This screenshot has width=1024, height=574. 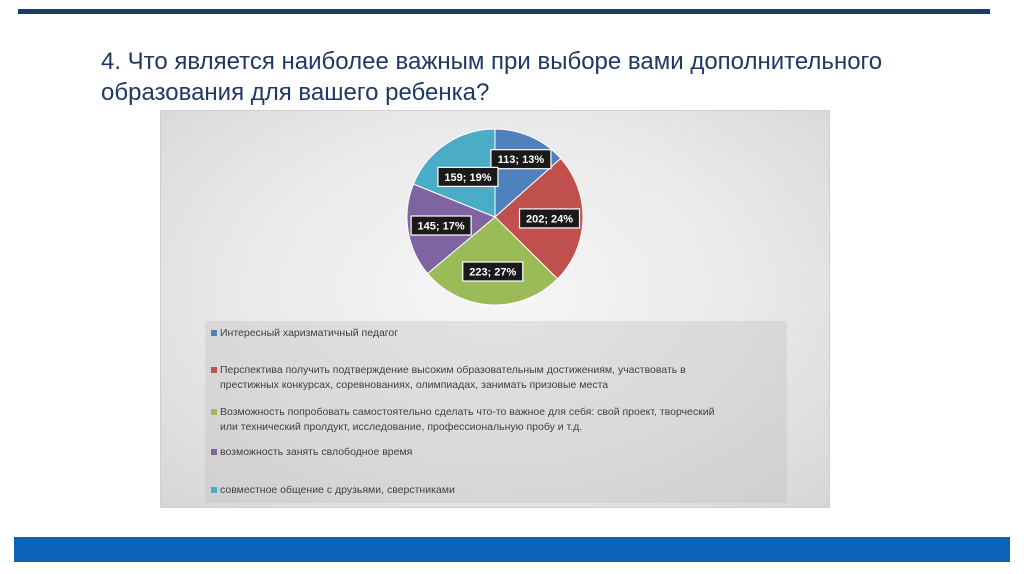 What do you see at coordinates (497, 333) in the screenshot?
I see `legend-item-teacher: Интересный харизматичный педагог` at bounding box center [497, 333].